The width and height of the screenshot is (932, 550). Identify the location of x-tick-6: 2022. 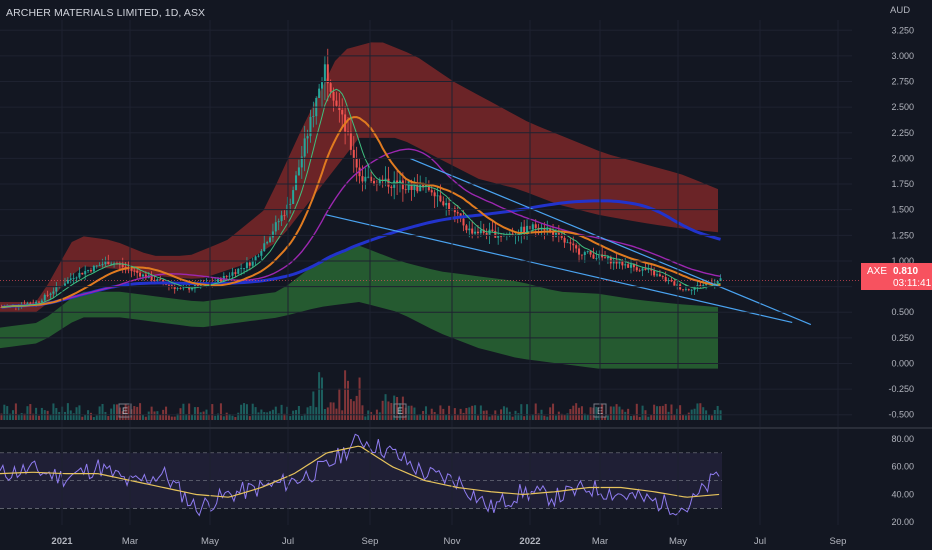
(529, 541).